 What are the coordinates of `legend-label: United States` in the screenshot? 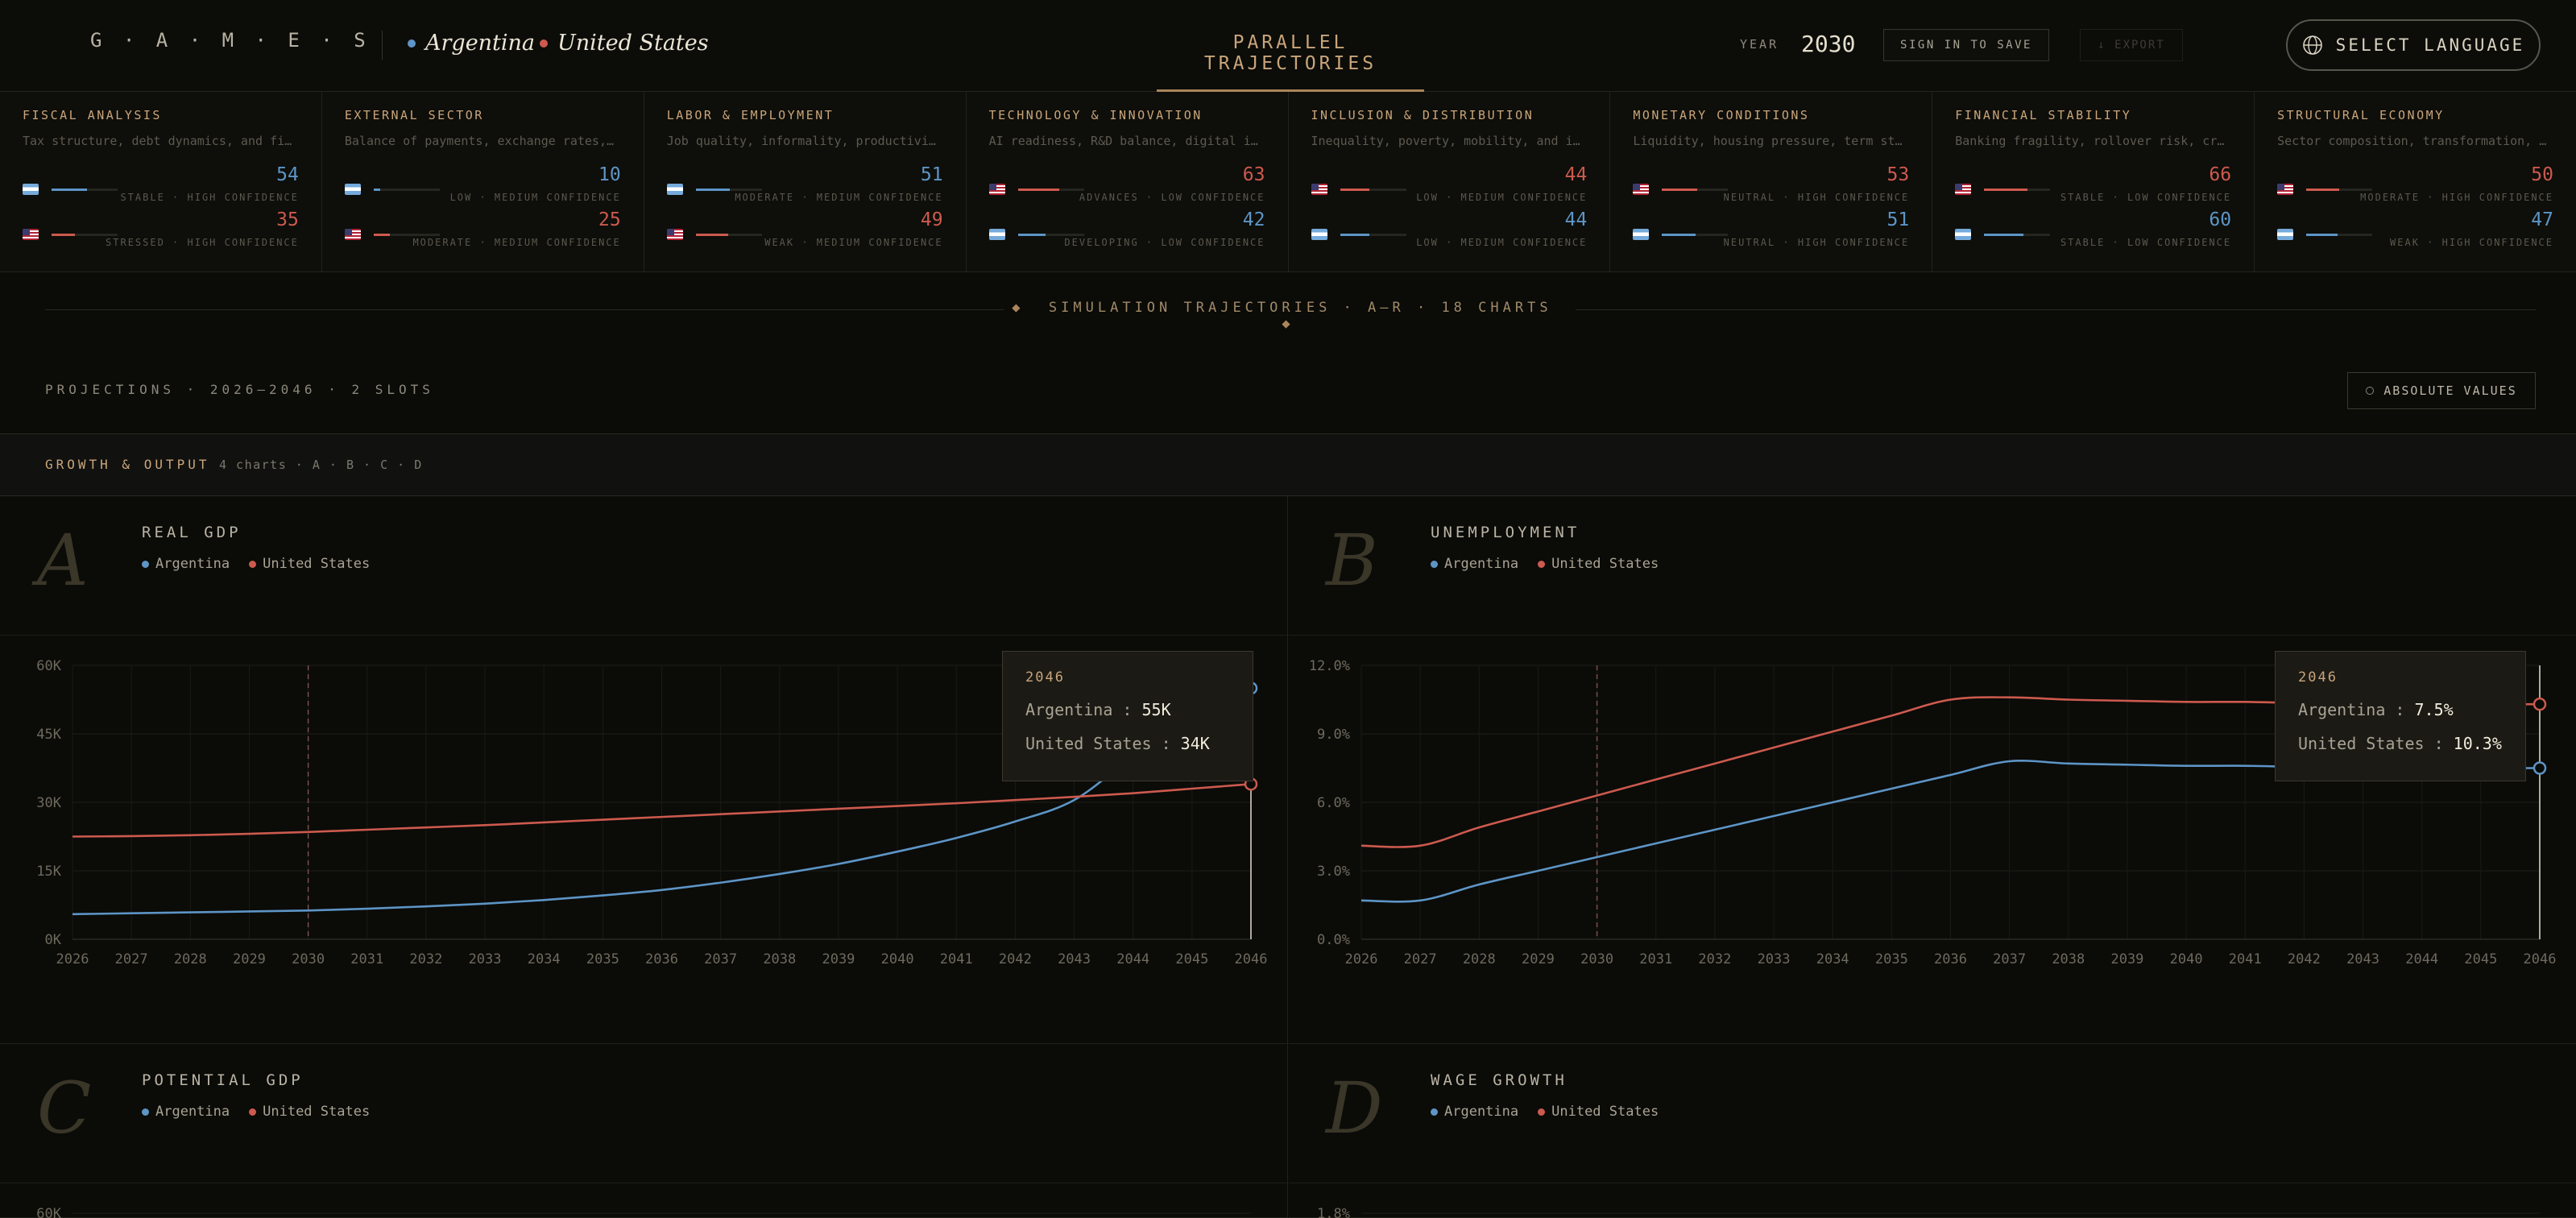 It's located at (1605, 1112).